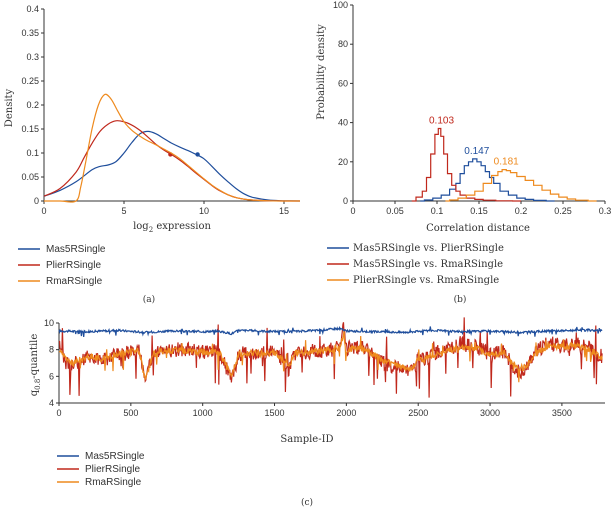  I want to click on panel-b-series-Mas5RSingle vs. RmaRSingle, so click(466, 164).